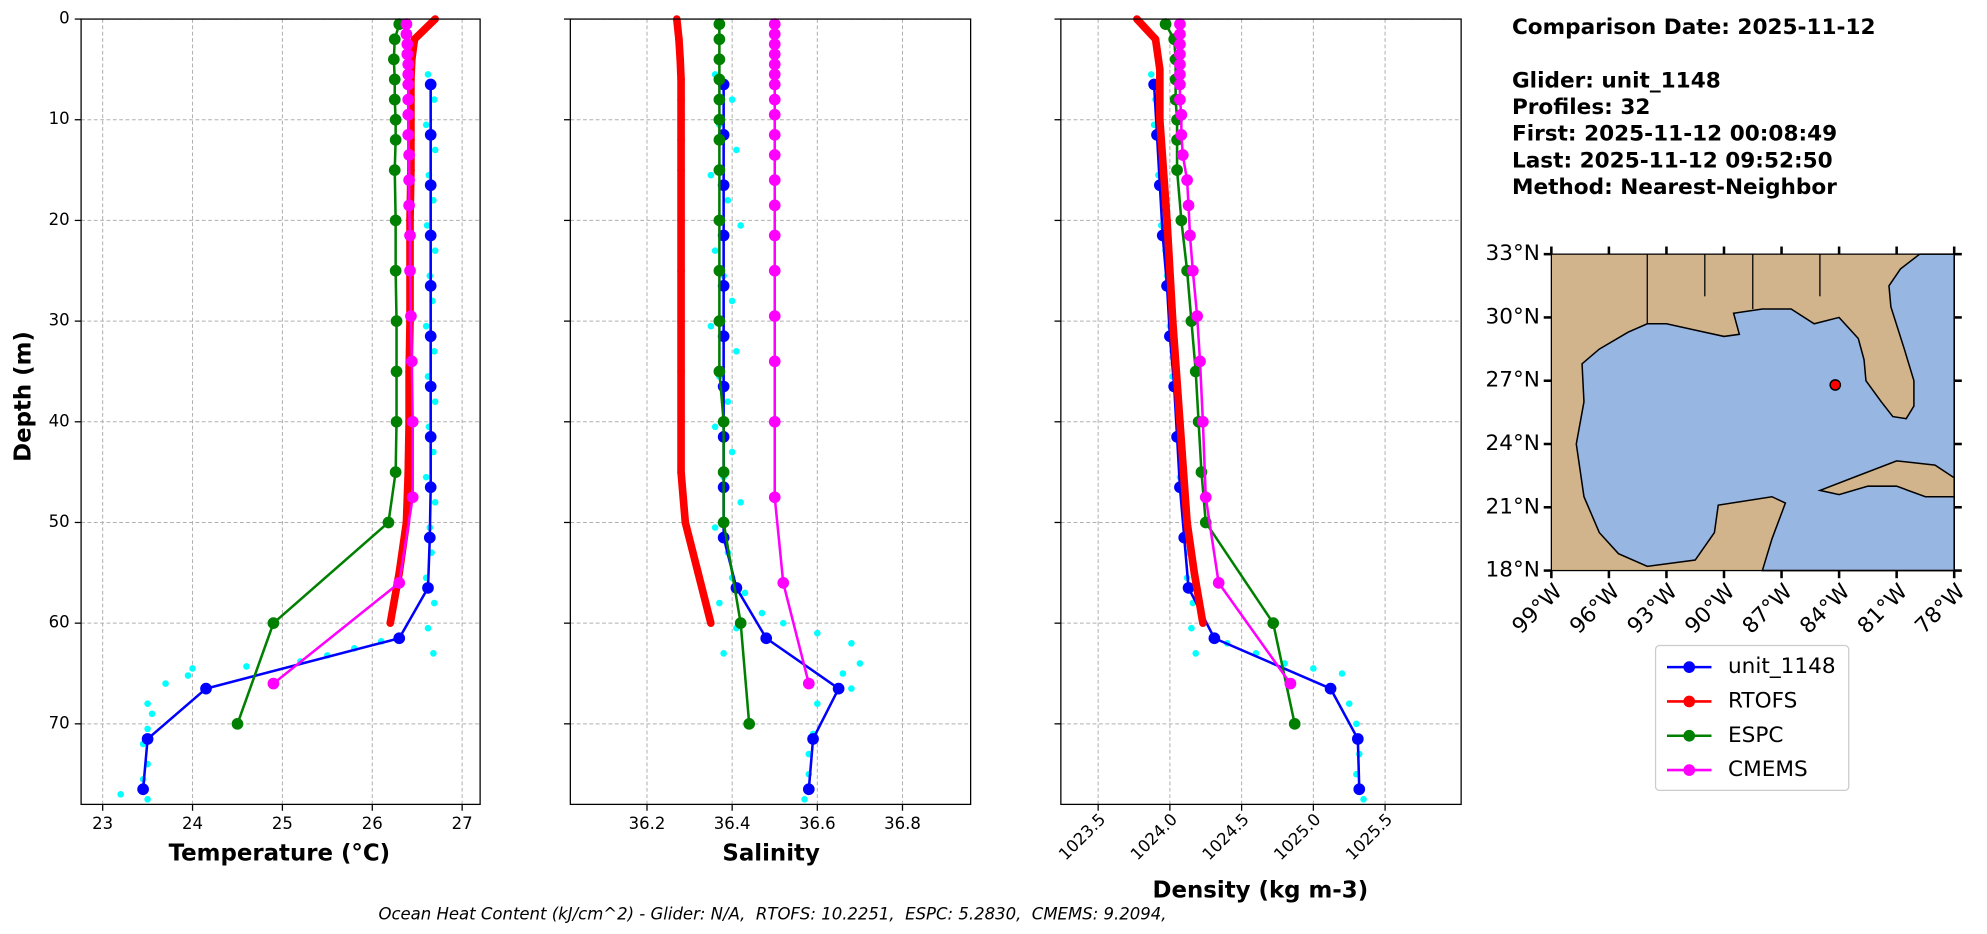  What do you see at coordinates (102, 823) in the screenshot?
I see `x-tick-label: 23` at bounding box center [102, 823].